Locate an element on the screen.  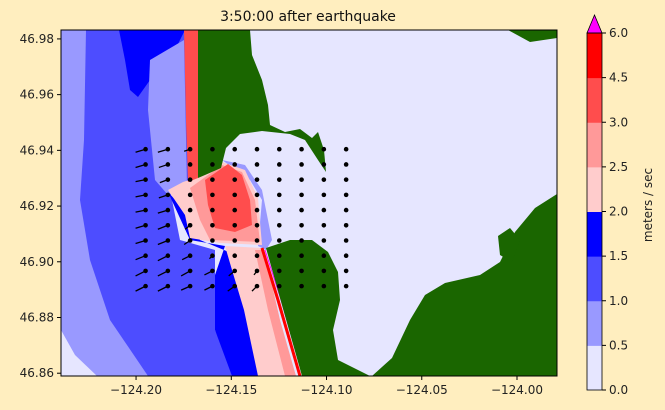
land-north is located at coordinates (262, 104).